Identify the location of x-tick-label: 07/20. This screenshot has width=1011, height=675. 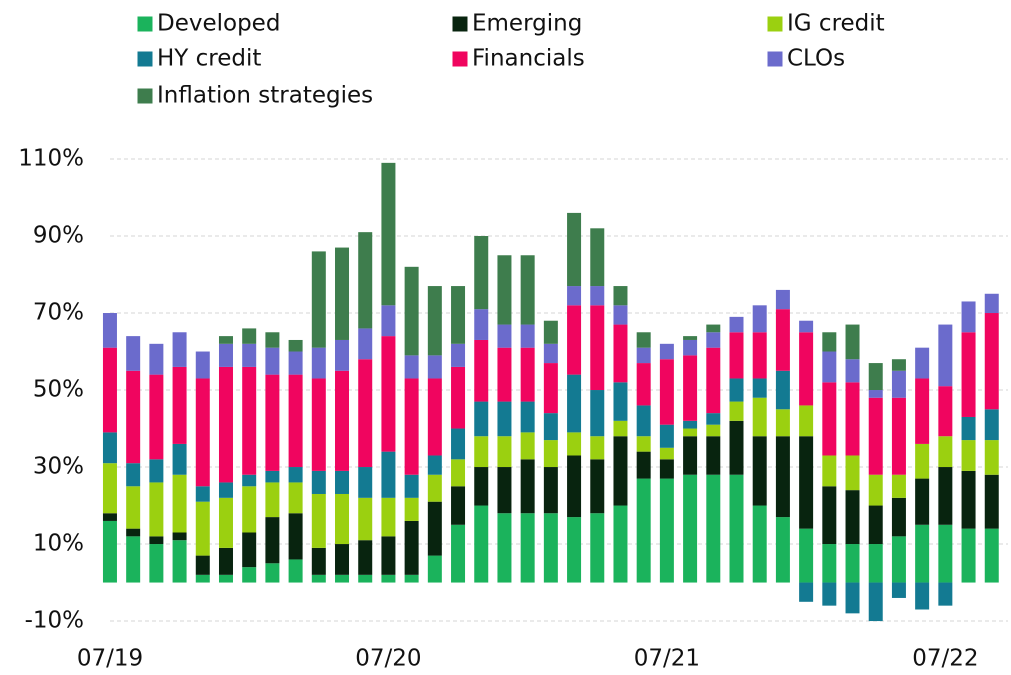
(388, 659).